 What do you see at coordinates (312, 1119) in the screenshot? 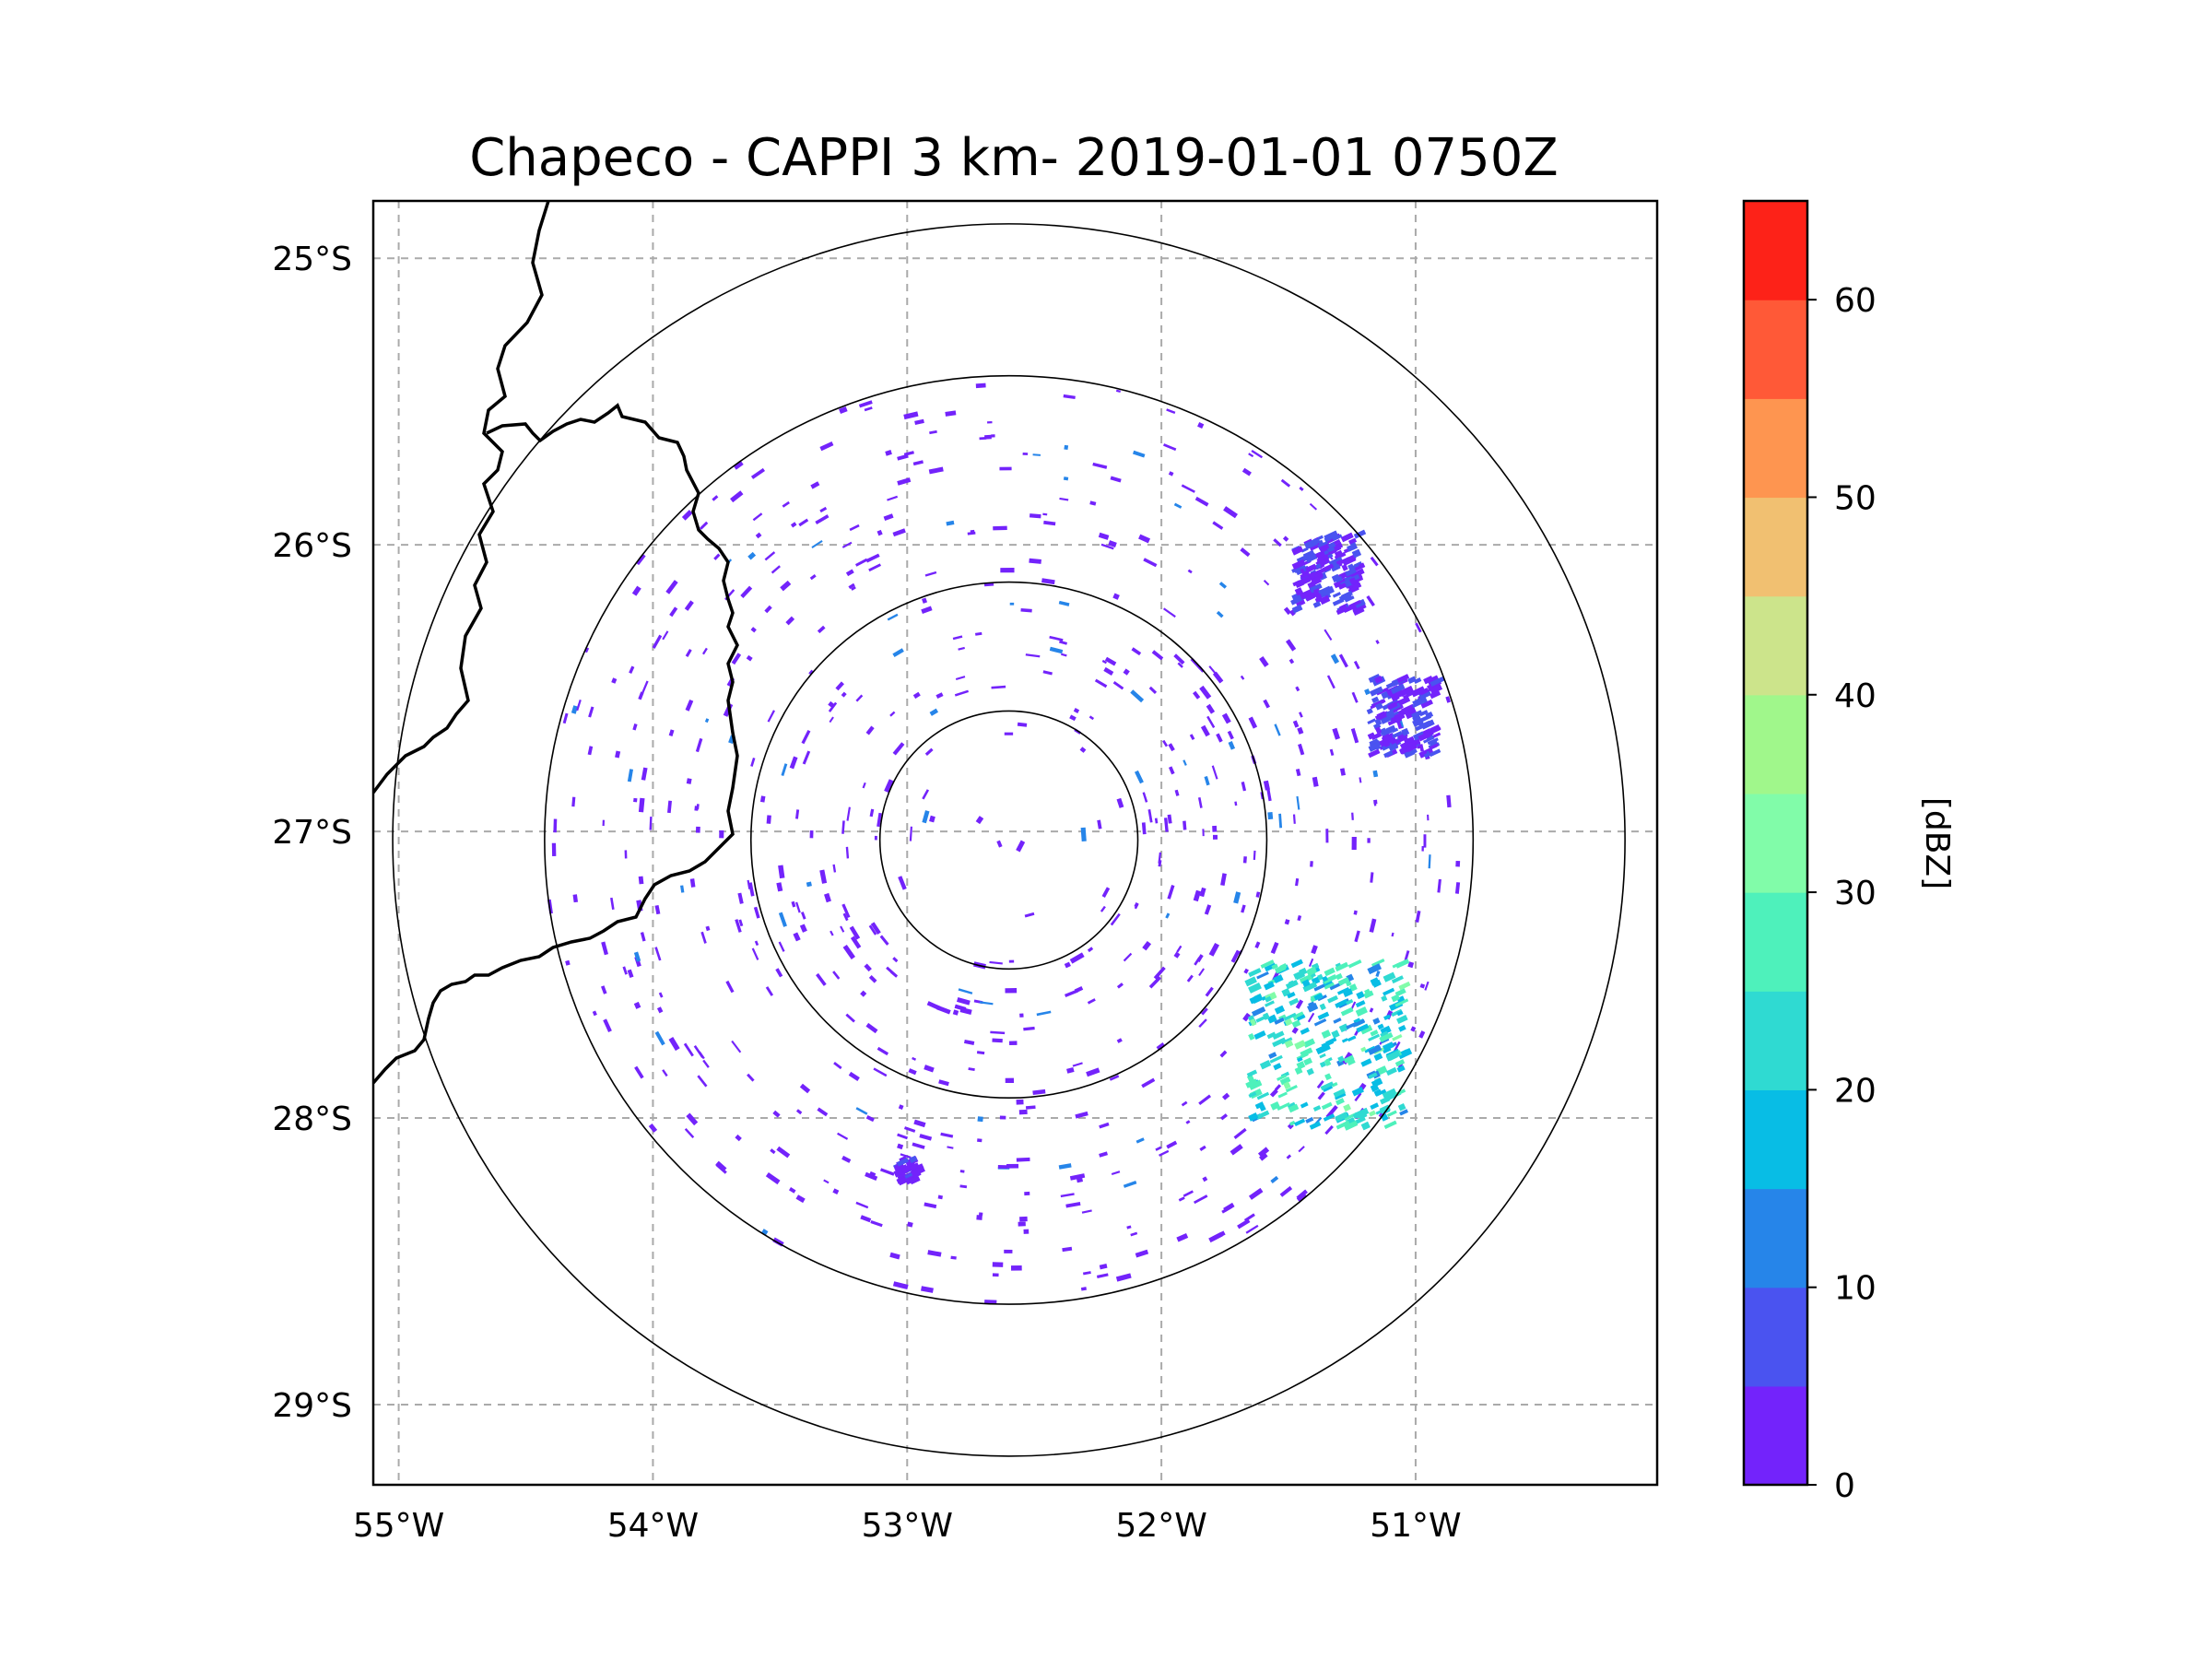
I see `y-tick-label: 28°S` at bounding box center [312, 1119].